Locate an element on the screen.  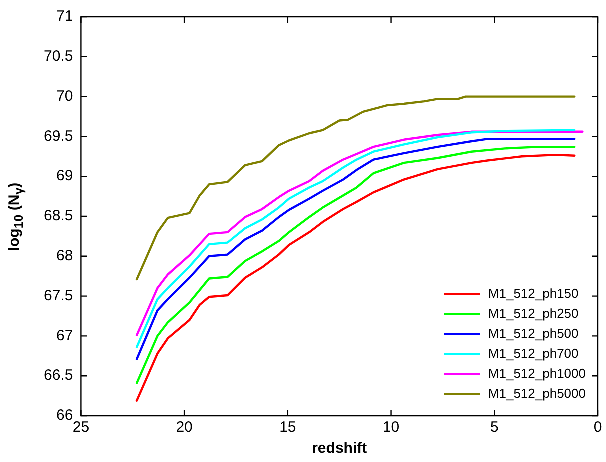
y-tick-label: 67.5 is located at coordinates (59, 295).